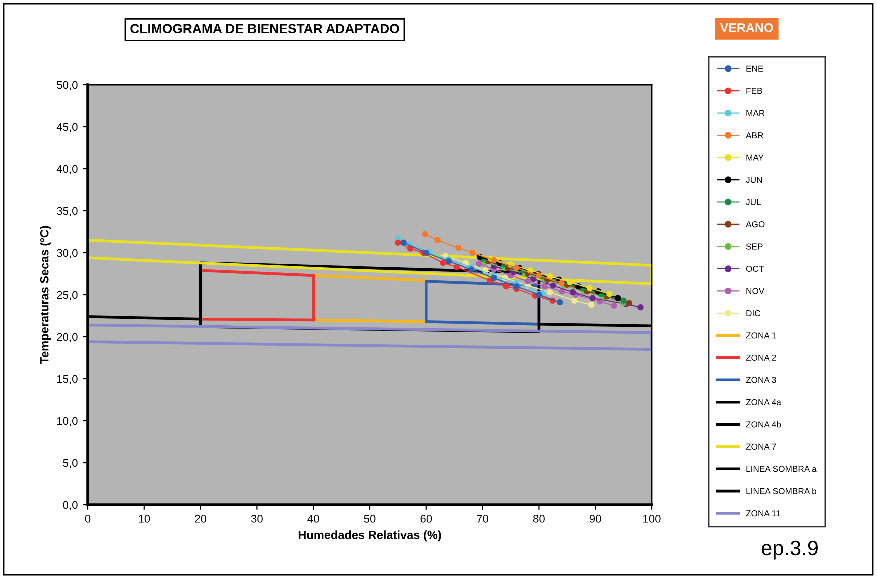  I want to click on chart-title: CLIMOGRAMA DE BIENESTAR ADAPTADO, so click(265, 29).